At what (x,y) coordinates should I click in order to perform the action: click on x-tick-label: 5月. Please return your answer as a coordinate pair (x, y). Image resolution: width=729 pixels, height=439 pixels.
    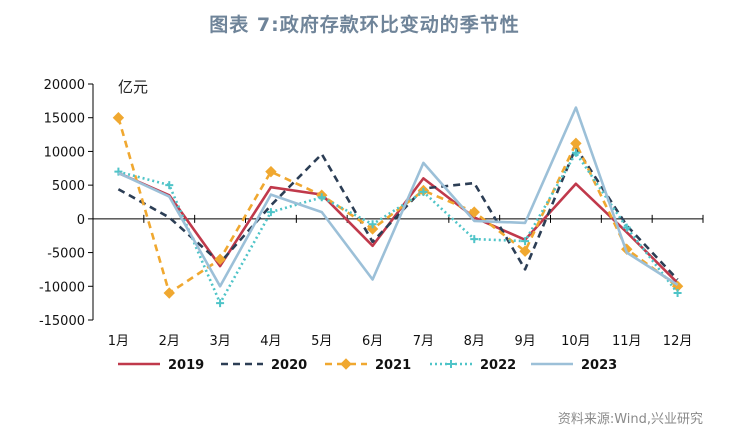
    Looking at the image, I should click on (321, 341).